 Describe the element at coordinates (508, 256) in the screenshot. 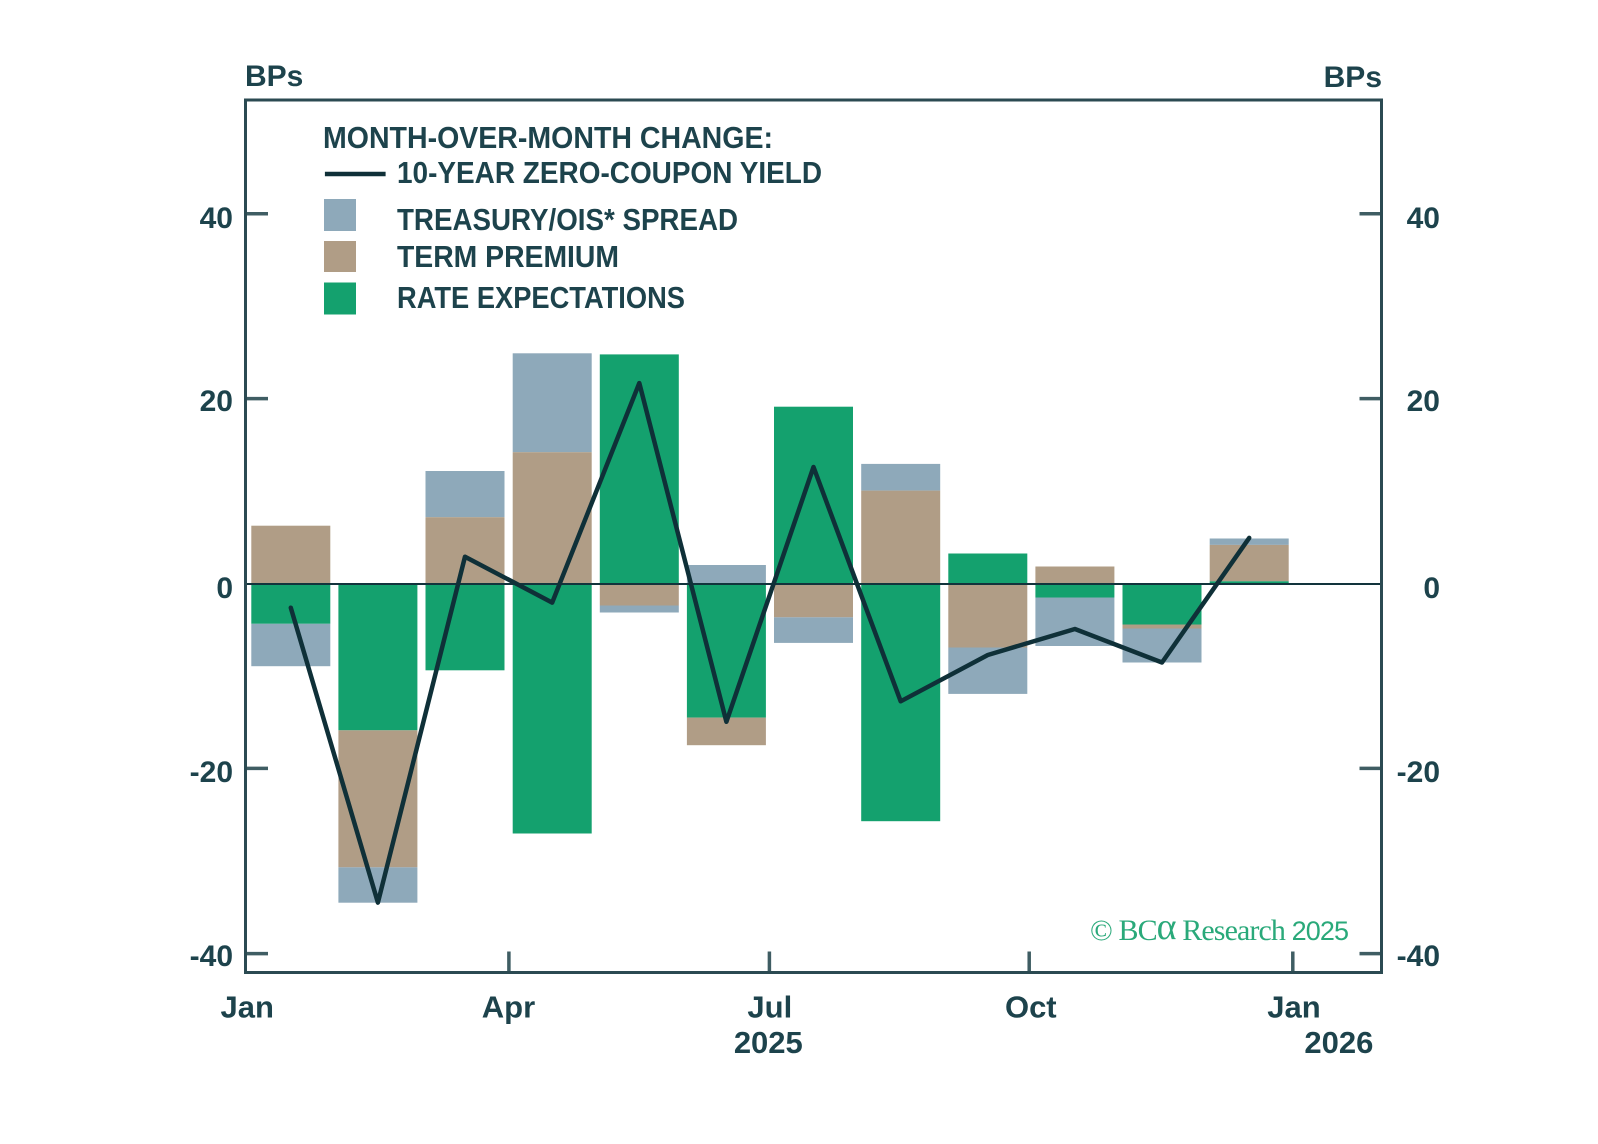

I see `svg-text: TERM PREMIUM` at that location.